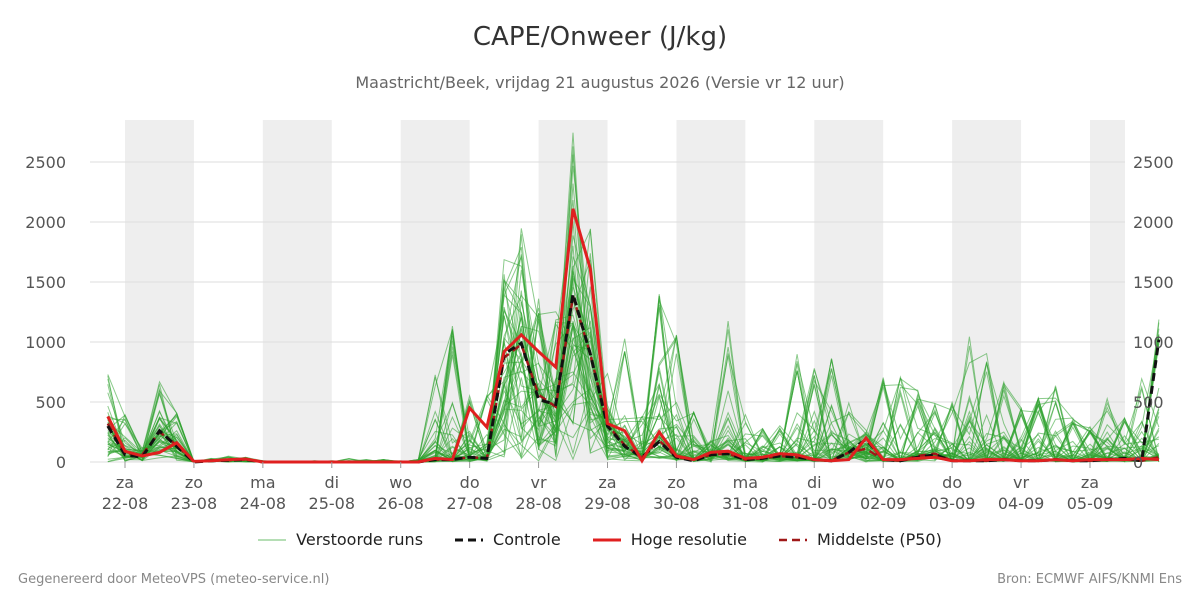 This screenshot has width=1200, height=600. I want to click on x-tick-date: 28-08, so click(538, 503).